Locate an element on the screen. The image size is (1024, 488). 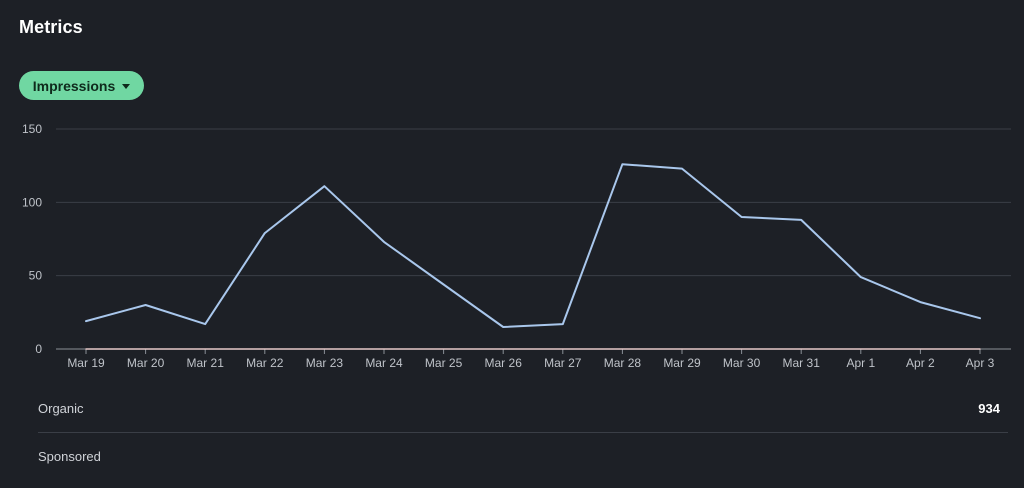
x-tick-label: Apr 3 is located at coordinates (980, 363).